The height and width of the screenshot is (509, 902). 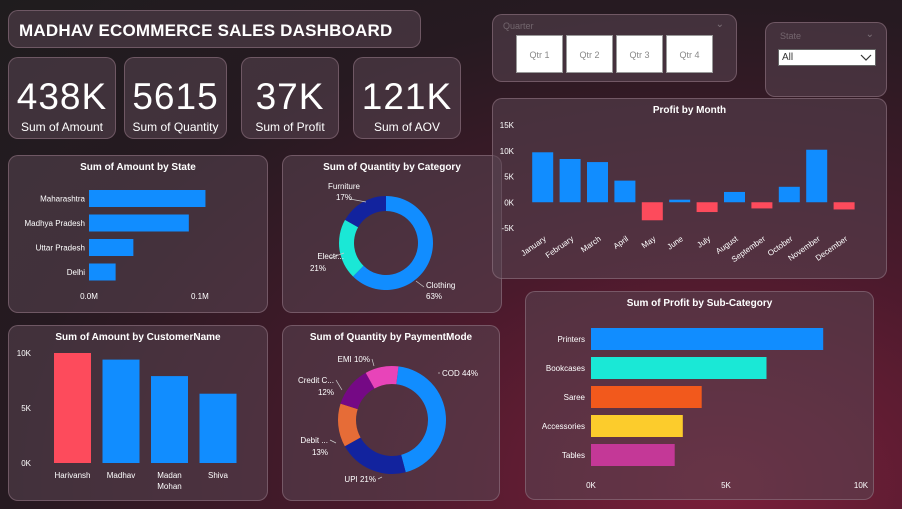 What do you see at coordinates (590, 244) in the screenshot?
I see `month-xlabel-2: March` at bounding box center [590, 244].